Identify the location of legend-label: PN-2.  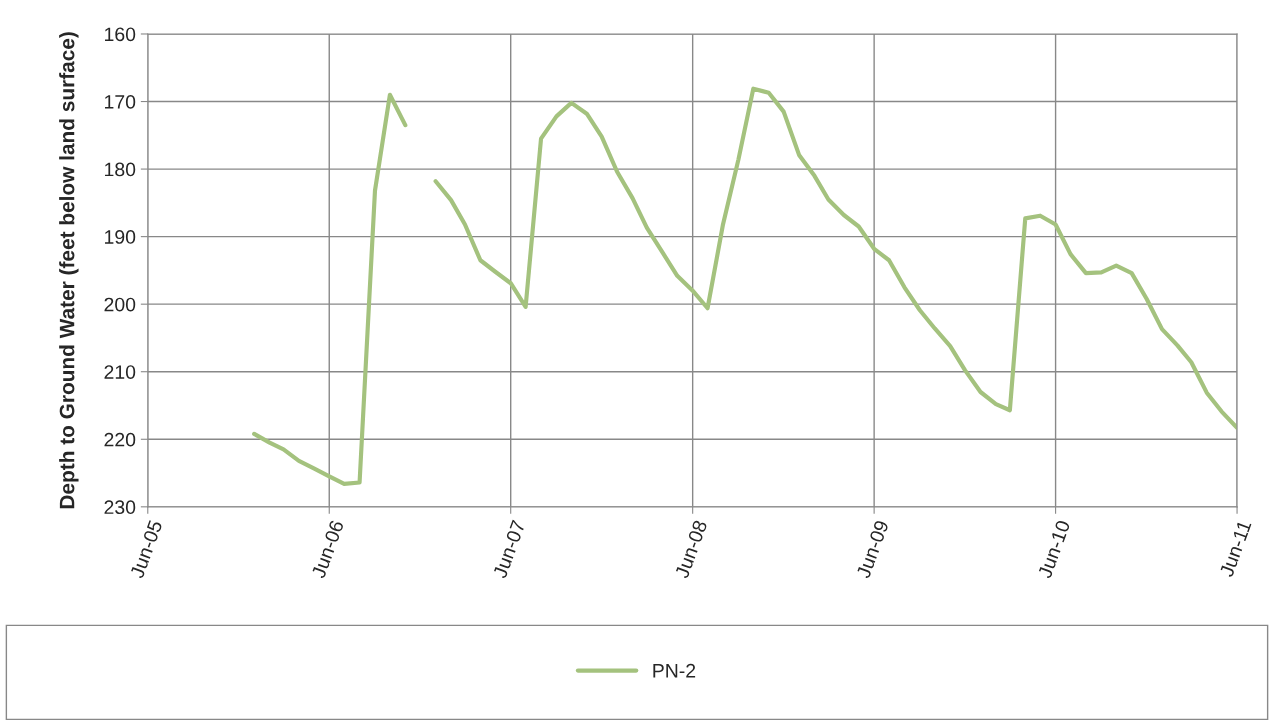
(674, 670).